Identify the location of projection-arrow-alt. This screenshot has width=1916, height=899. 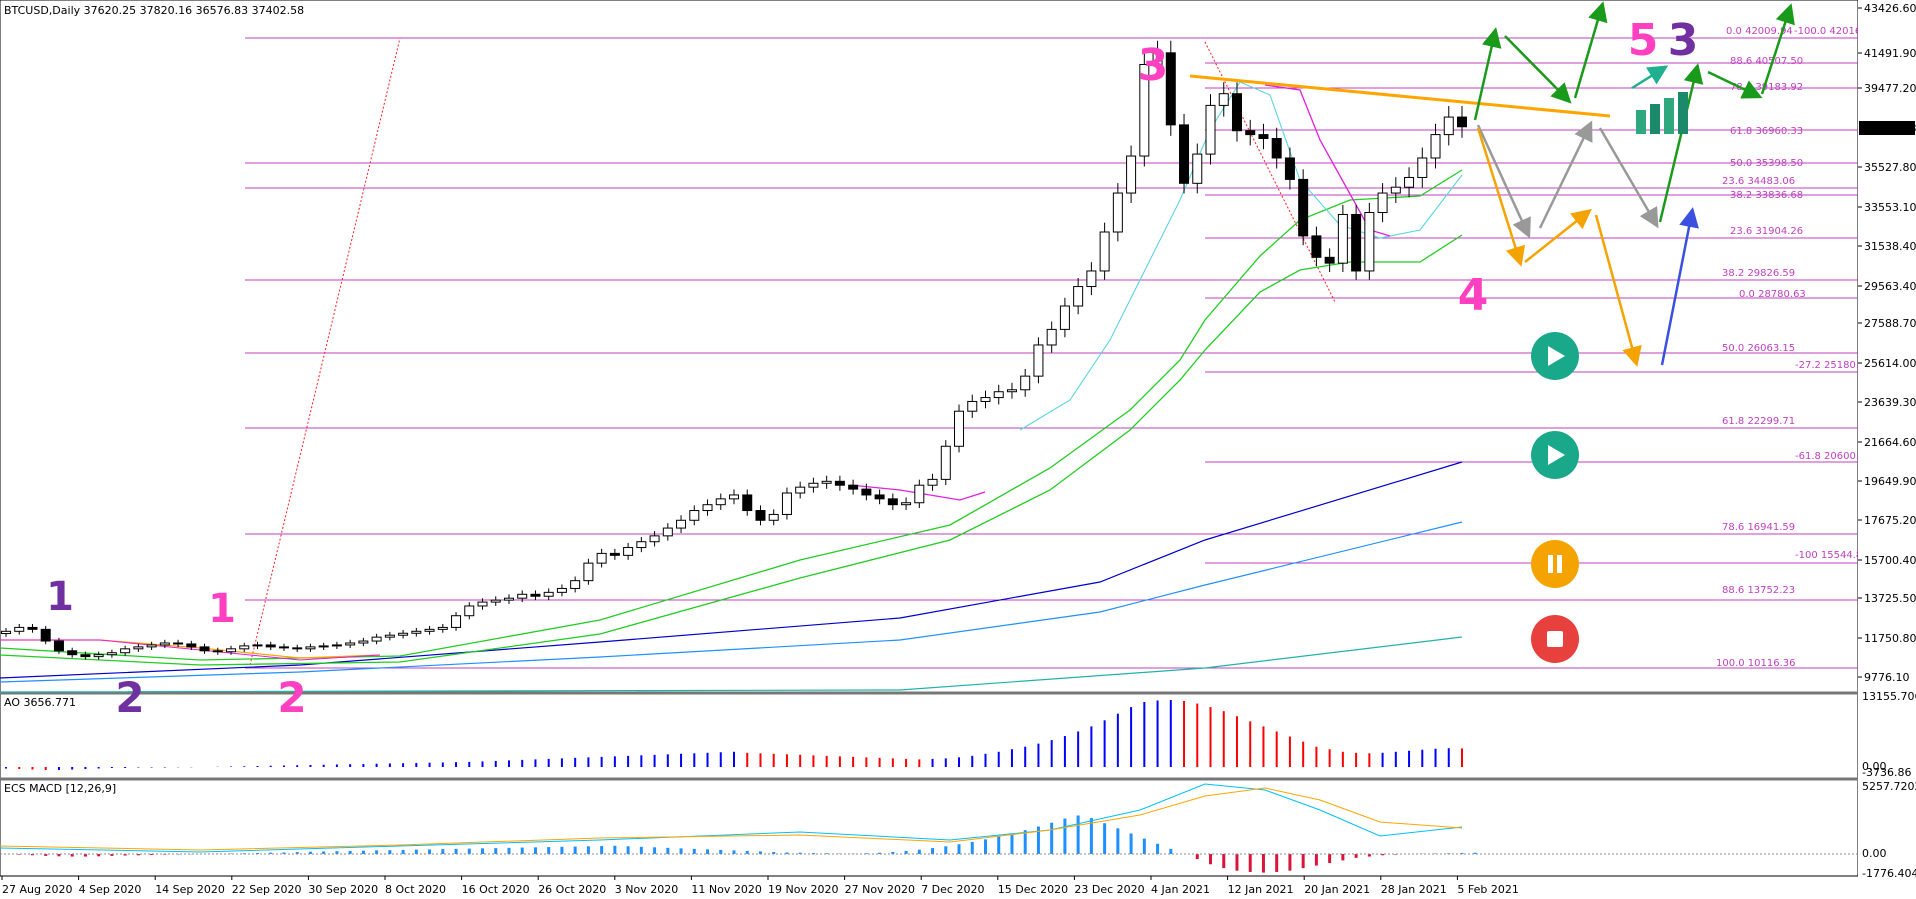
(1679, 286).